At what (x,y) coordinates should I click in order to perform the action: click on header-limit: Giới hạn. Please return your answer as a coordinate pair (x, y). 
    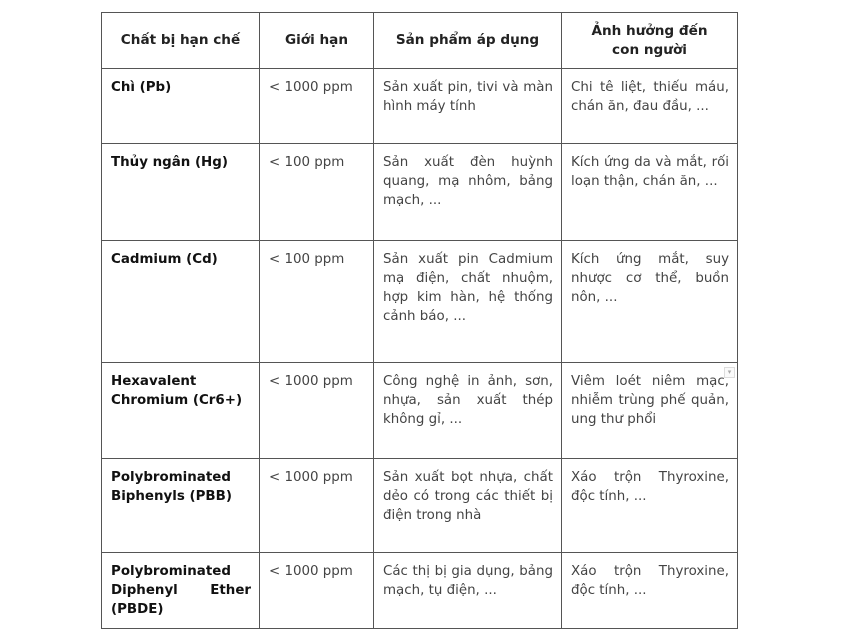
    Looking at the image, I should click on (316, 40).